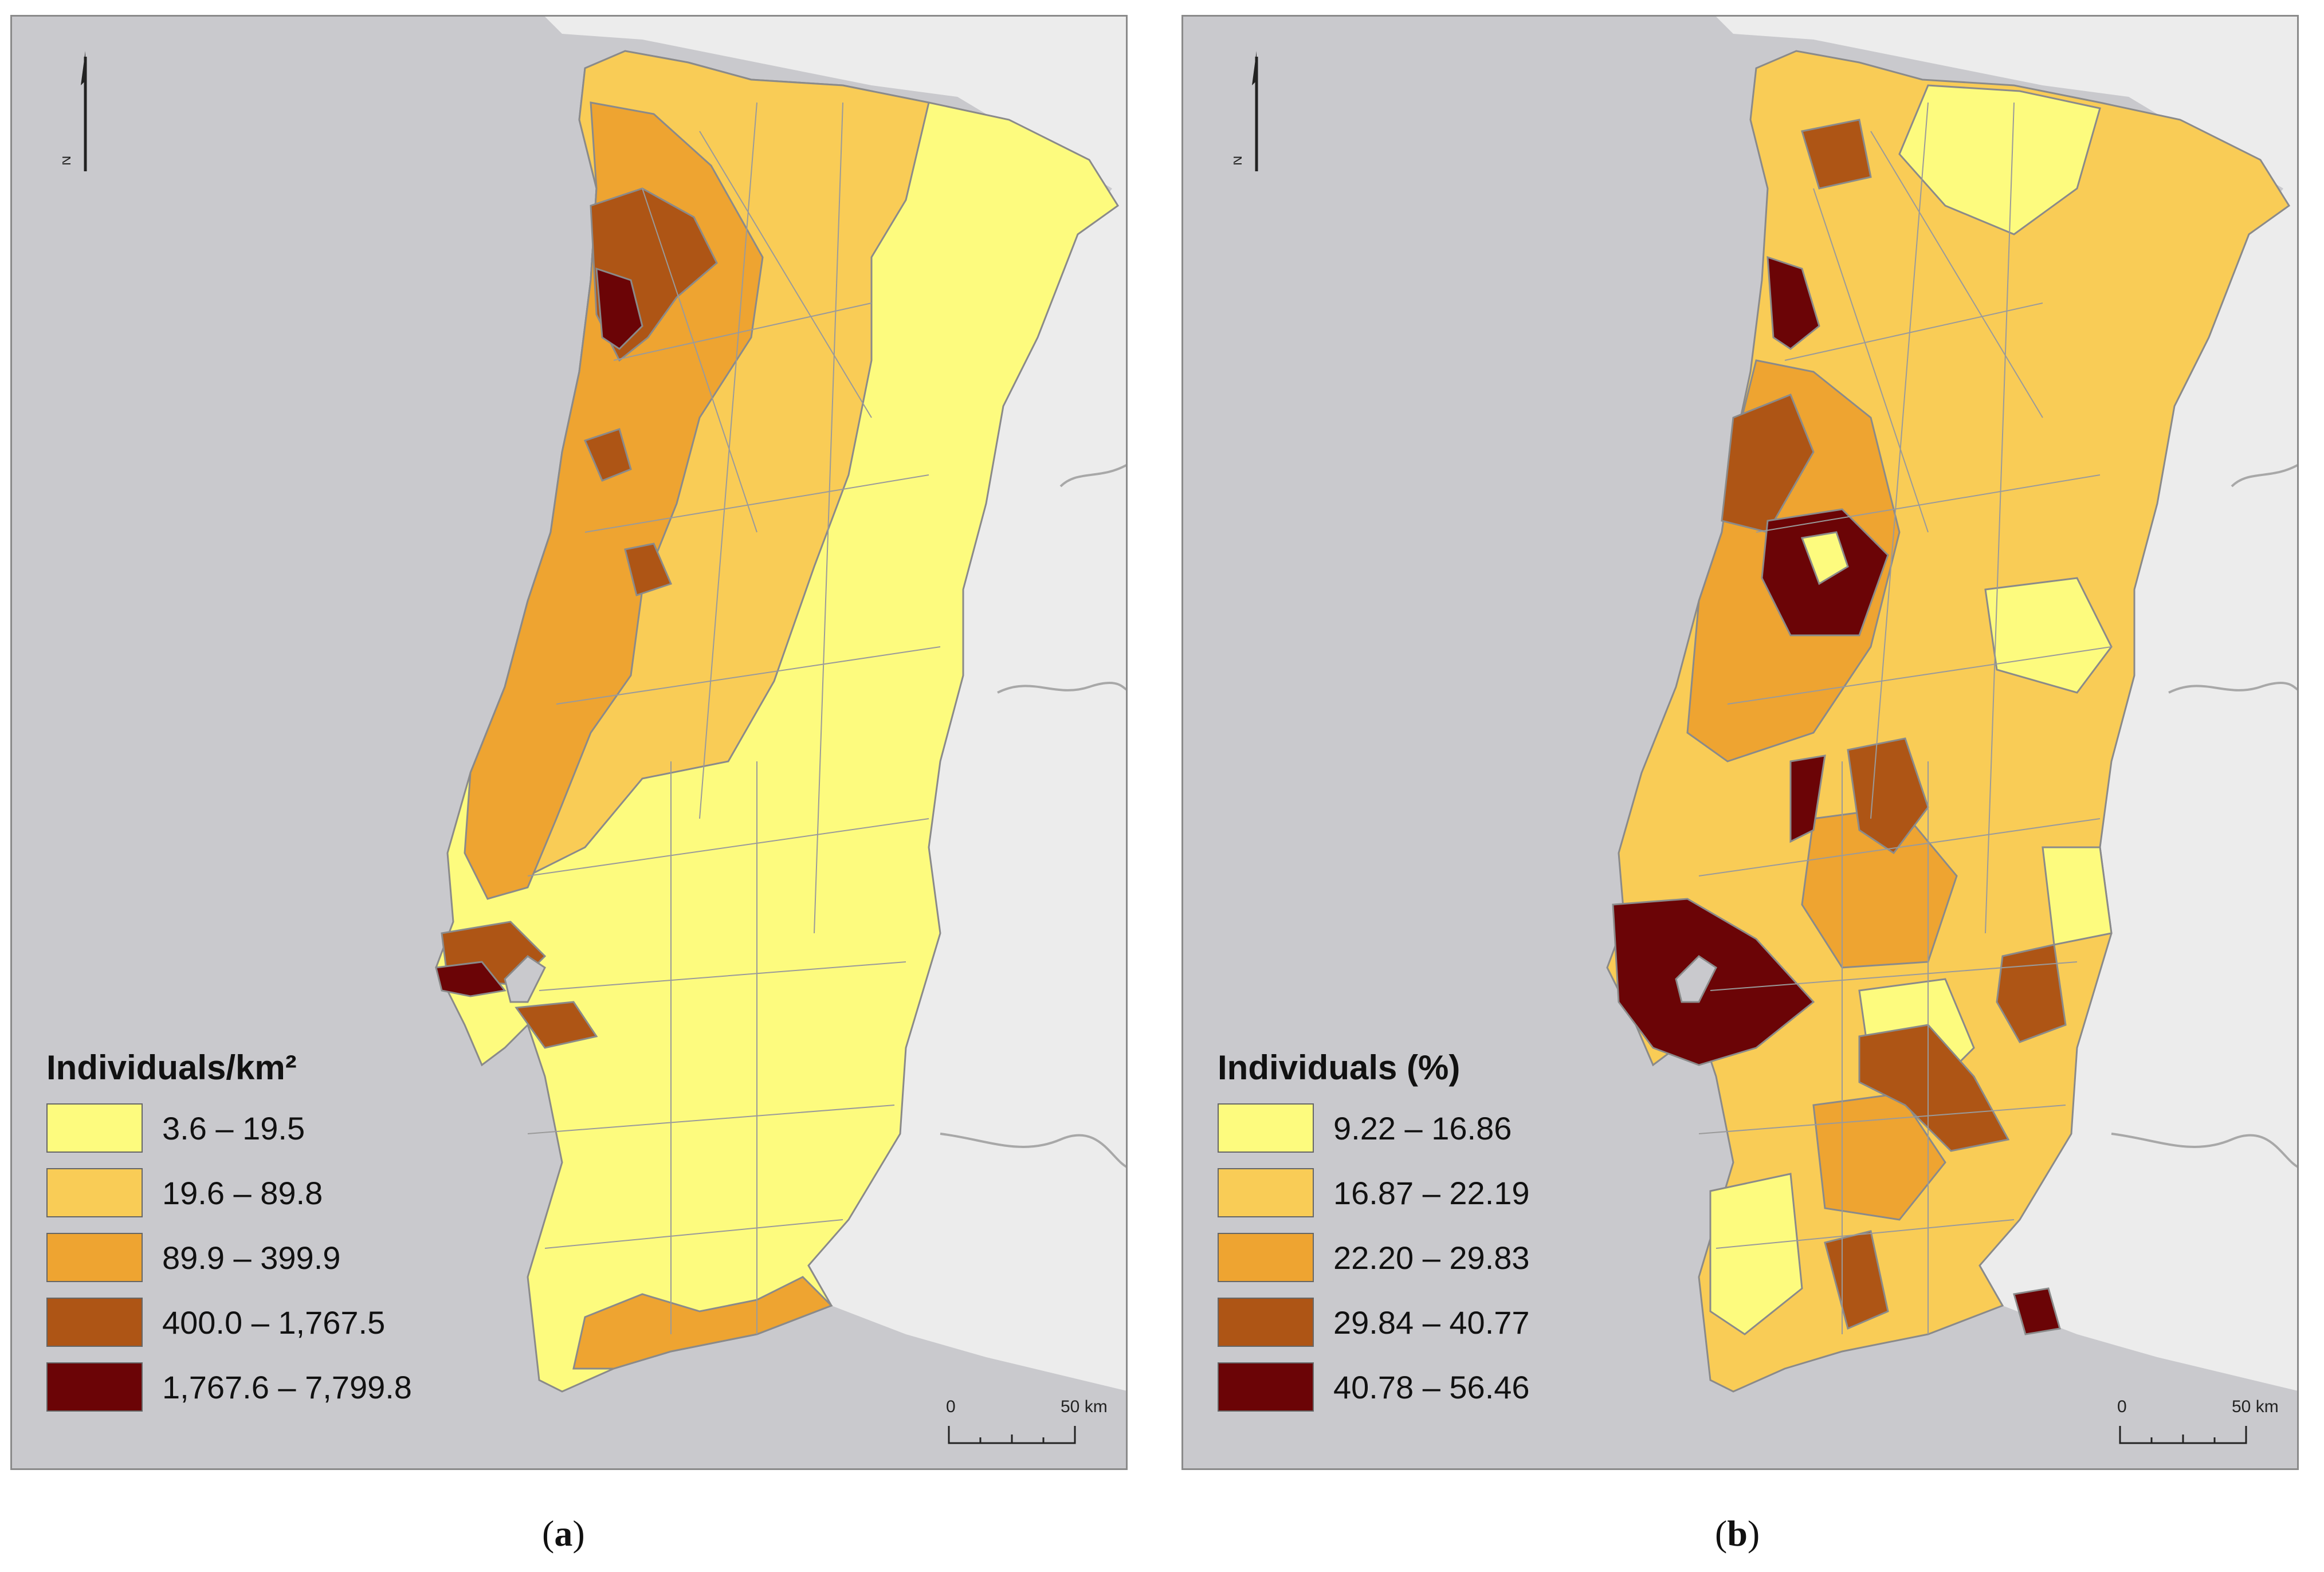  What do you see at coordinates (1432, 1387) in the screenshot?
I see `legend-label: 40.78 – 56.46` at bounding box center [1432, 1387].